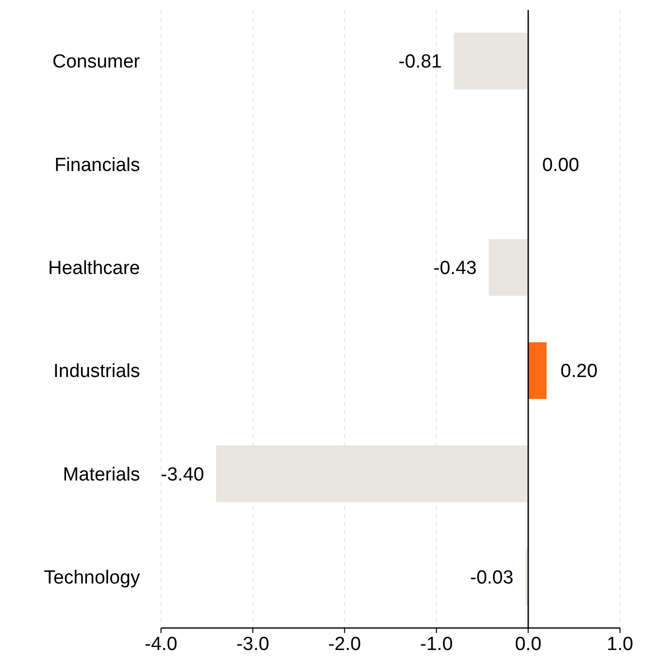 Image resolution: width=652 pixels, height=670 pixels. I want to click on x-tick-label: -4.0, so click(161, 644).